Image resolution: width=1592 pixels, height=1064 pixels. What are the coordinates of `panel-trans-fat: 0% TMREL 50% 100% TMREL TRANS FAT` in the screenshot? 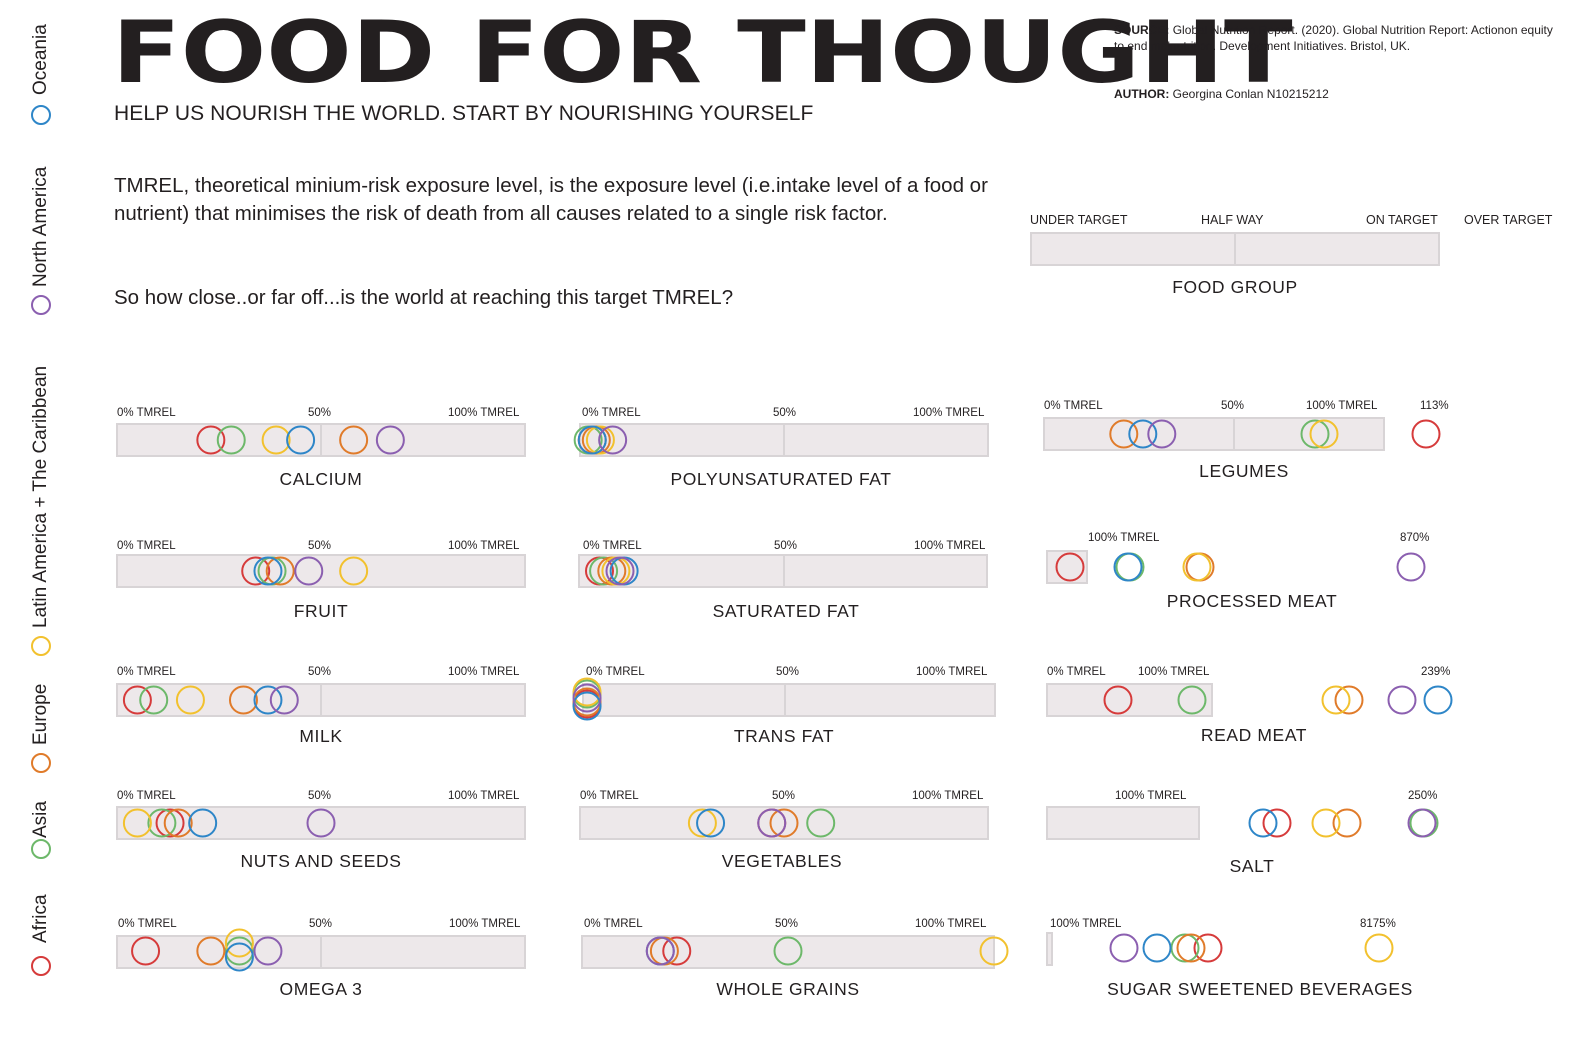 It's located at (784, 706).